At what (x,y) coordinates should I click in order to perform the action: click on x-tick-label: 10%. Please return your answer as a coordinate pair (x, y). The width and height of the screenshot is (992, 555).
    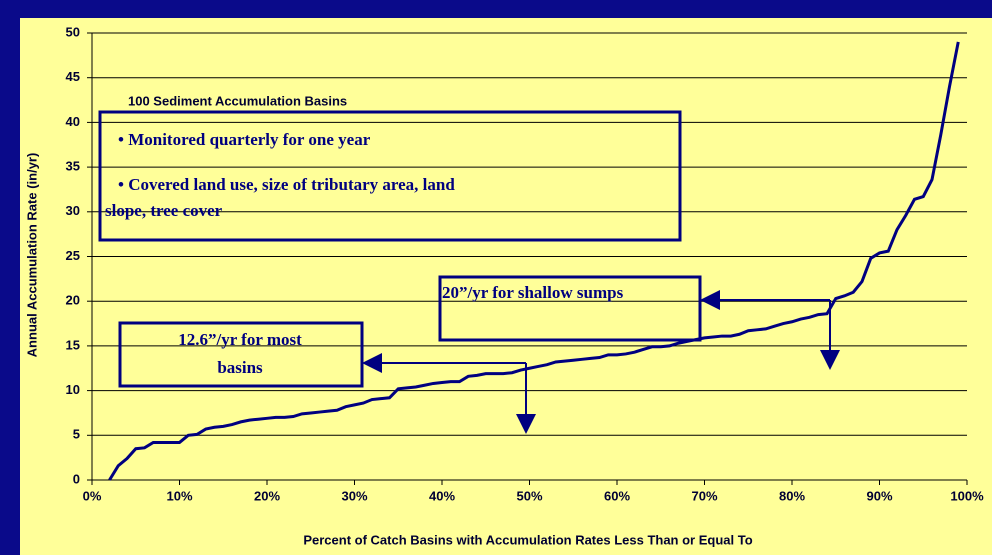
    Looking at the image, I should click on (179, 495).